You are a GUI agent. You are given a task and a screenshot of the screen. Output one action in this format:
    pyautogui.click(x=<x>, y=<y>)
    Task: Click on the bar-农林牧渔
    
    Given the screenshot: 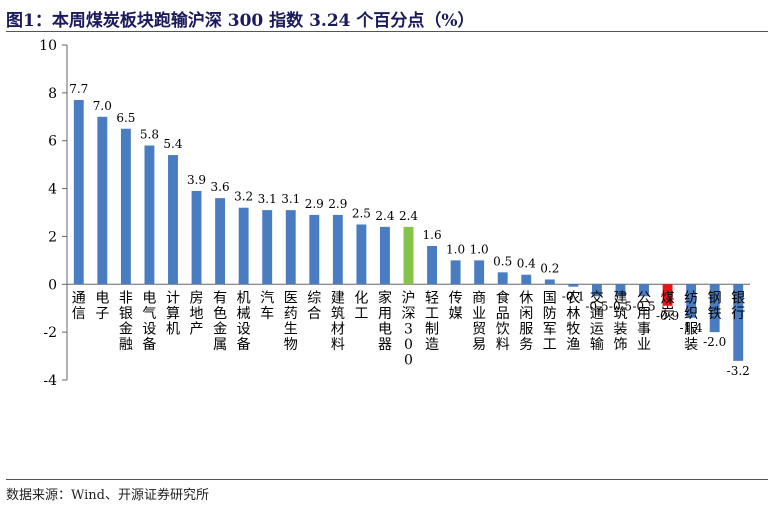 What is the action you would take?
    pyautogui.click(x=573, y=285)
    